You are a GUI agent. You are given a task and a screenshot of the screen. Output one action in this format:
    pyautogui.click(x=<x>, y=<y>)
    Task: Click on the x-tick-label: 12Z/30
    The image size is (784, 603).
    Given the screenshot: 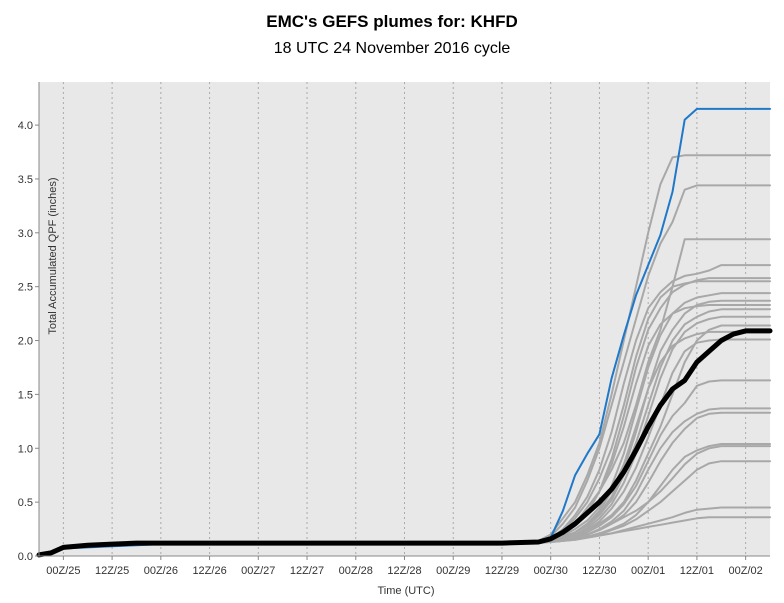 What is the action you would take?
    pyautogui.click(x=599, y=571)
    